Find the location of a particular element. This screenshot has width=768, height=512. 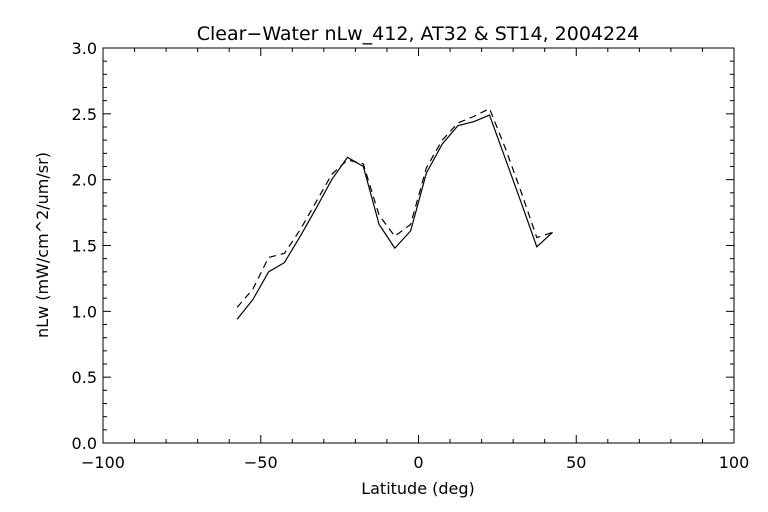

y-tick-label: 1.0 is located at coordinates (84, 311).